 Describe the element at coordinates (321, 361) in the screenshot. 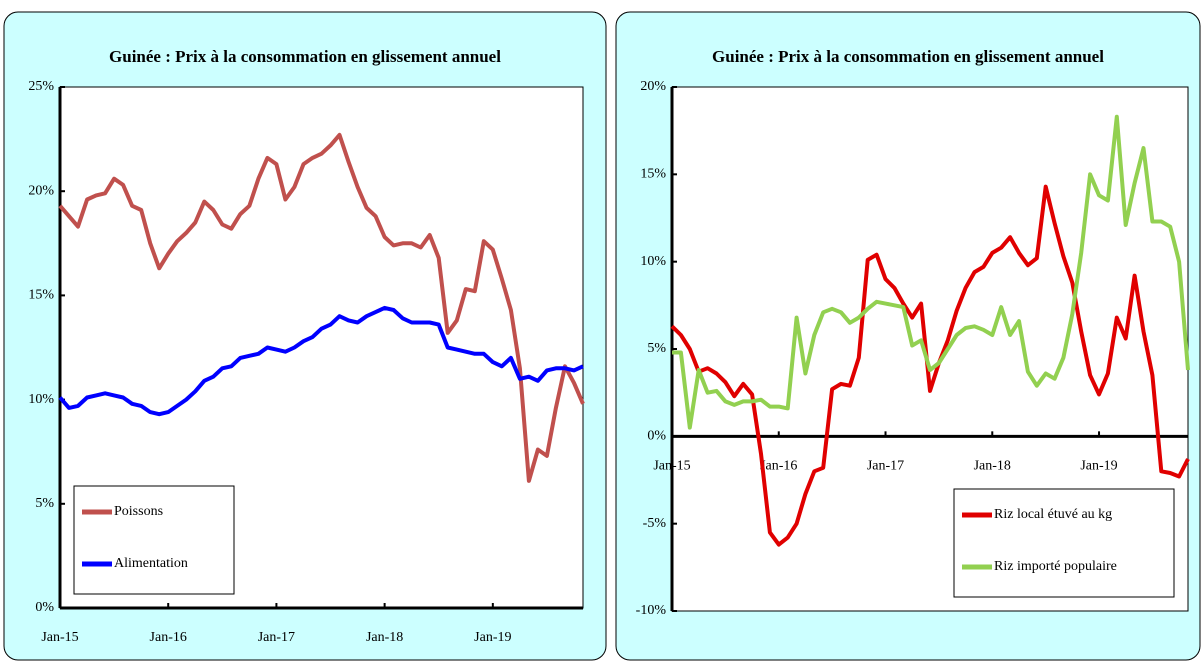

I see `data-line` at that location.